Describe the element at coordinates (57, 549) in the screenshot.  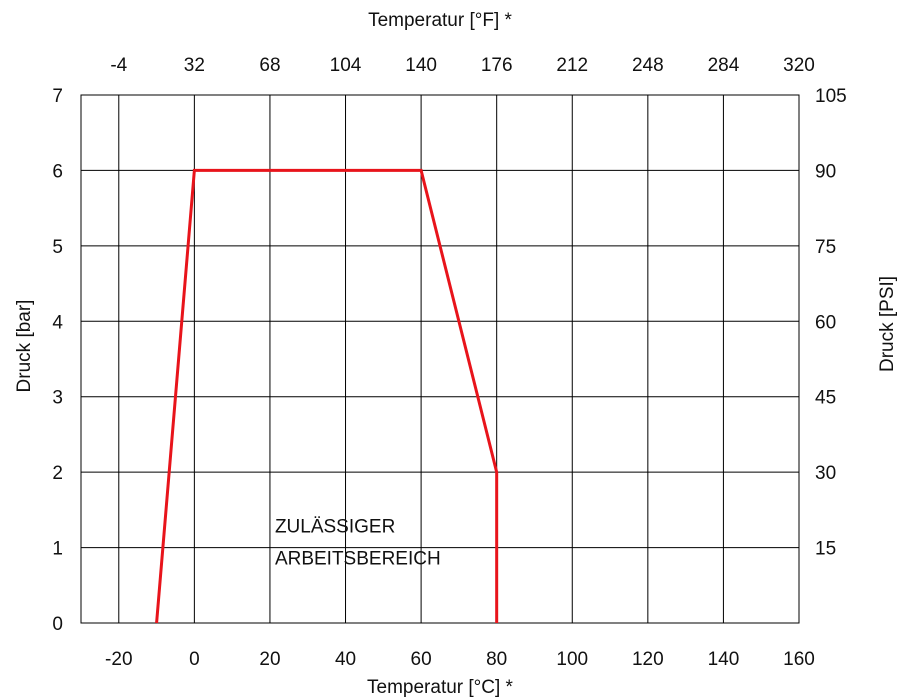
I see `y-tick-label: 1` at that location.